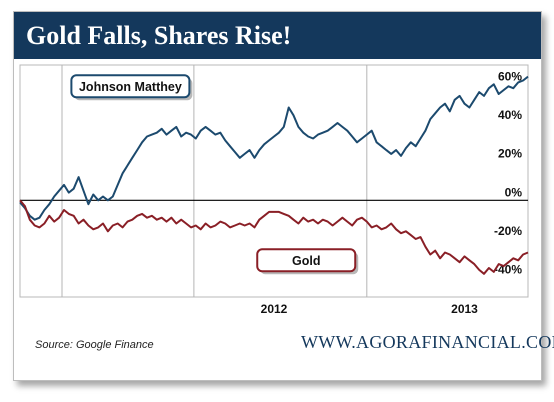 The image size is (554, 402). Describe the element at coordinates (274, 309) in the screenshot. I see `x-tick-label: 2012` at that location.